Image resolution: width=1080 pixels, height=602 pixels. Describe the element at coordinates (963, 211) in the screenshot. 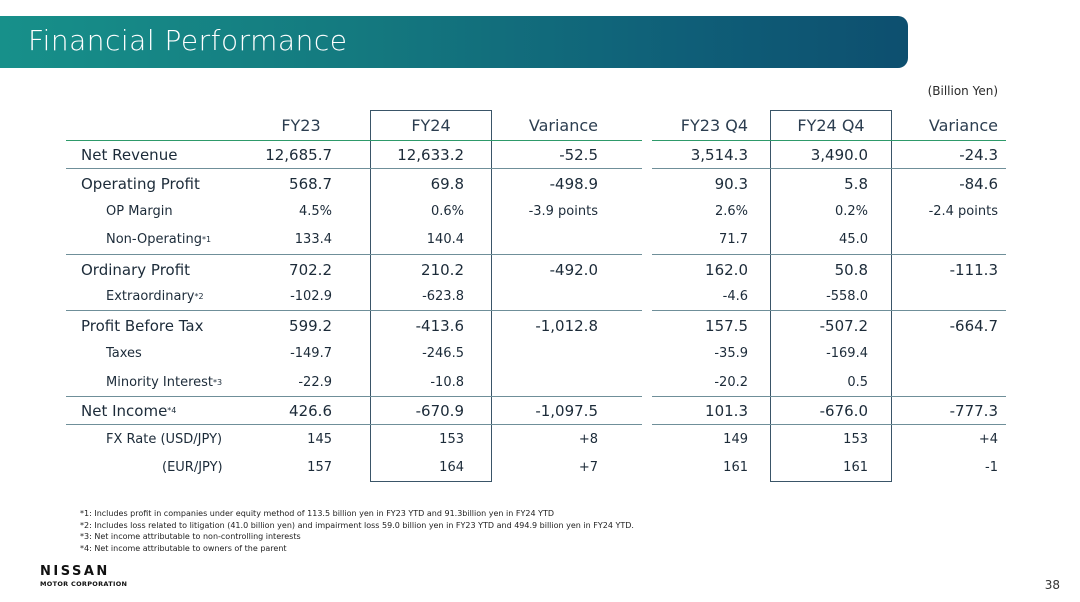

I see `cell-variance-q4: -2.4 points` at that location.